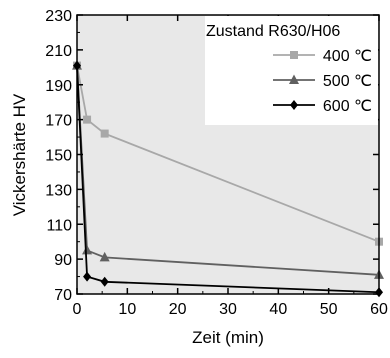 The height and width of the screenshot is (358, 390). What do you see at coordinates (127, 309) in the screenshot?
I see `x-tick-label-1: 10` at bounding box center [127, 309].